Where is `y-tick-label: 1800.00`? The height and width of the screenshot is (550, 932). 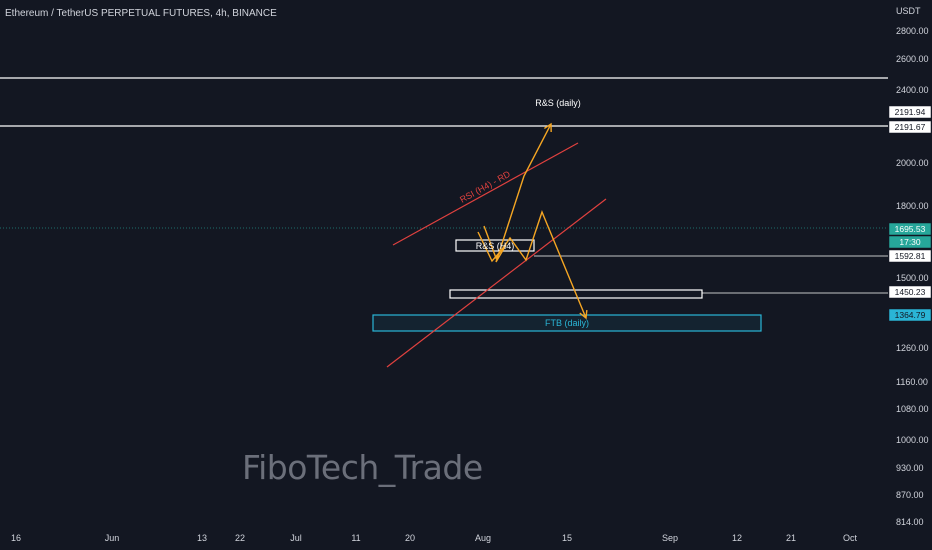 y-tick-label: 1800.00 is located at coordinates (912, 206).